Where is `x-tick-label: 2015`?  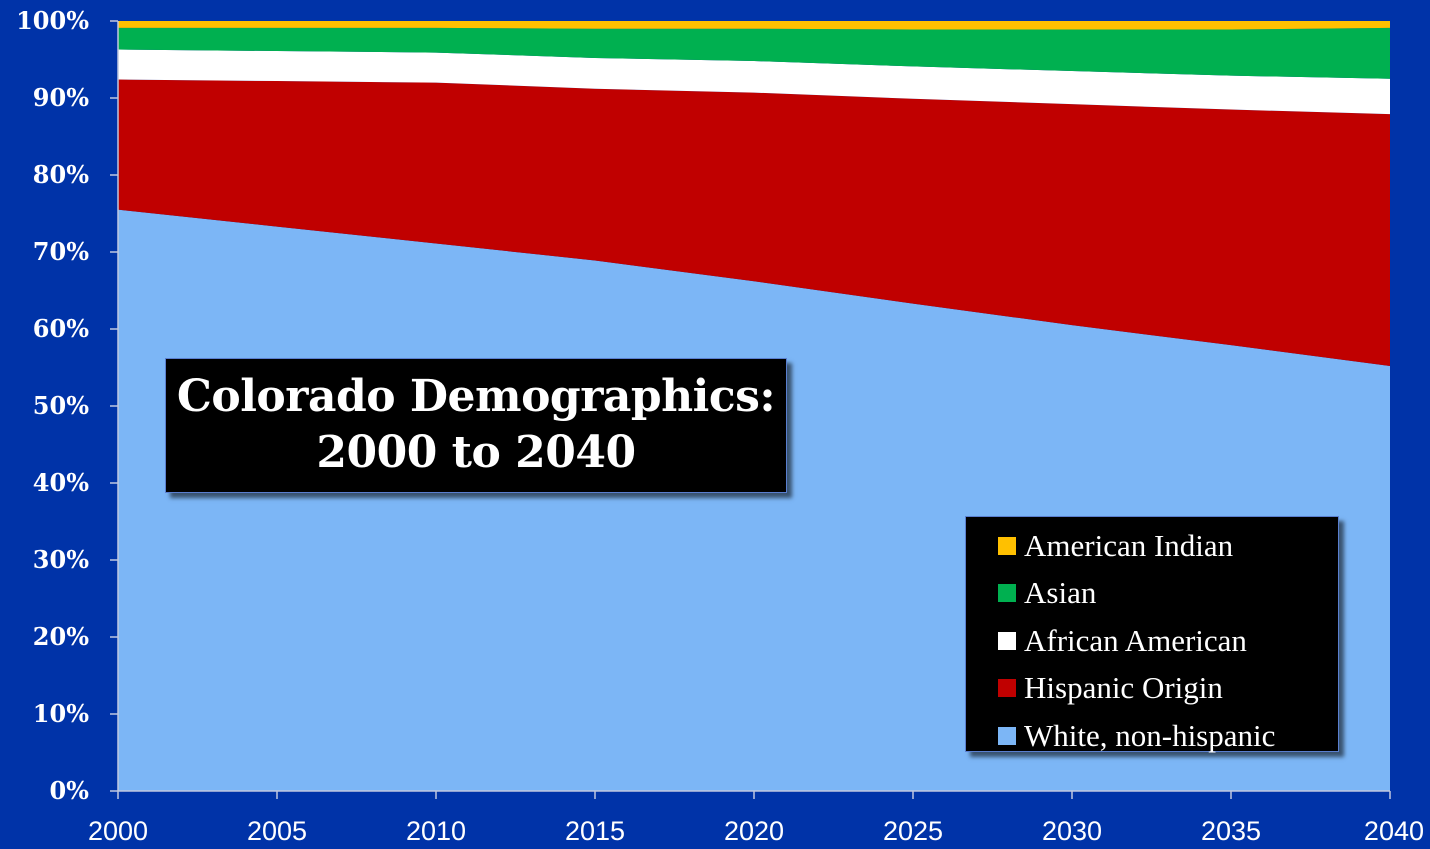
x-tick-label: 2015 is located at coordinates (595, 831).